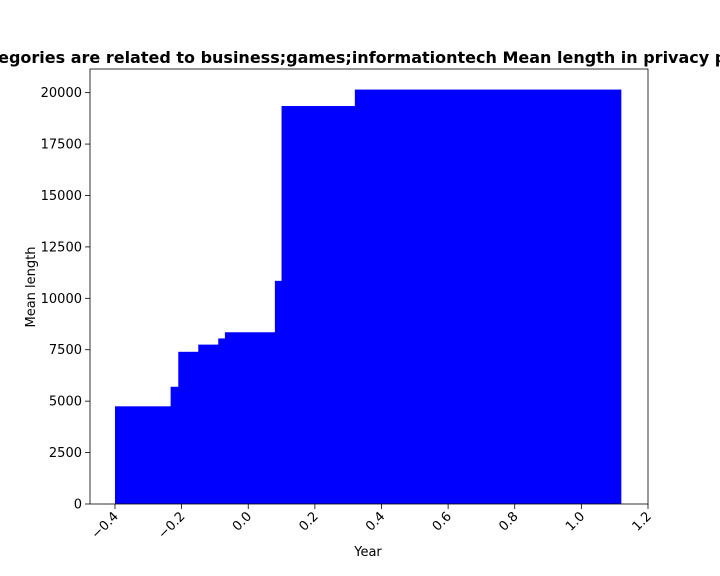 The width and height of the screenshot is (720, 576). I want to click on y-tick-label: 20000, so click(61, 93).